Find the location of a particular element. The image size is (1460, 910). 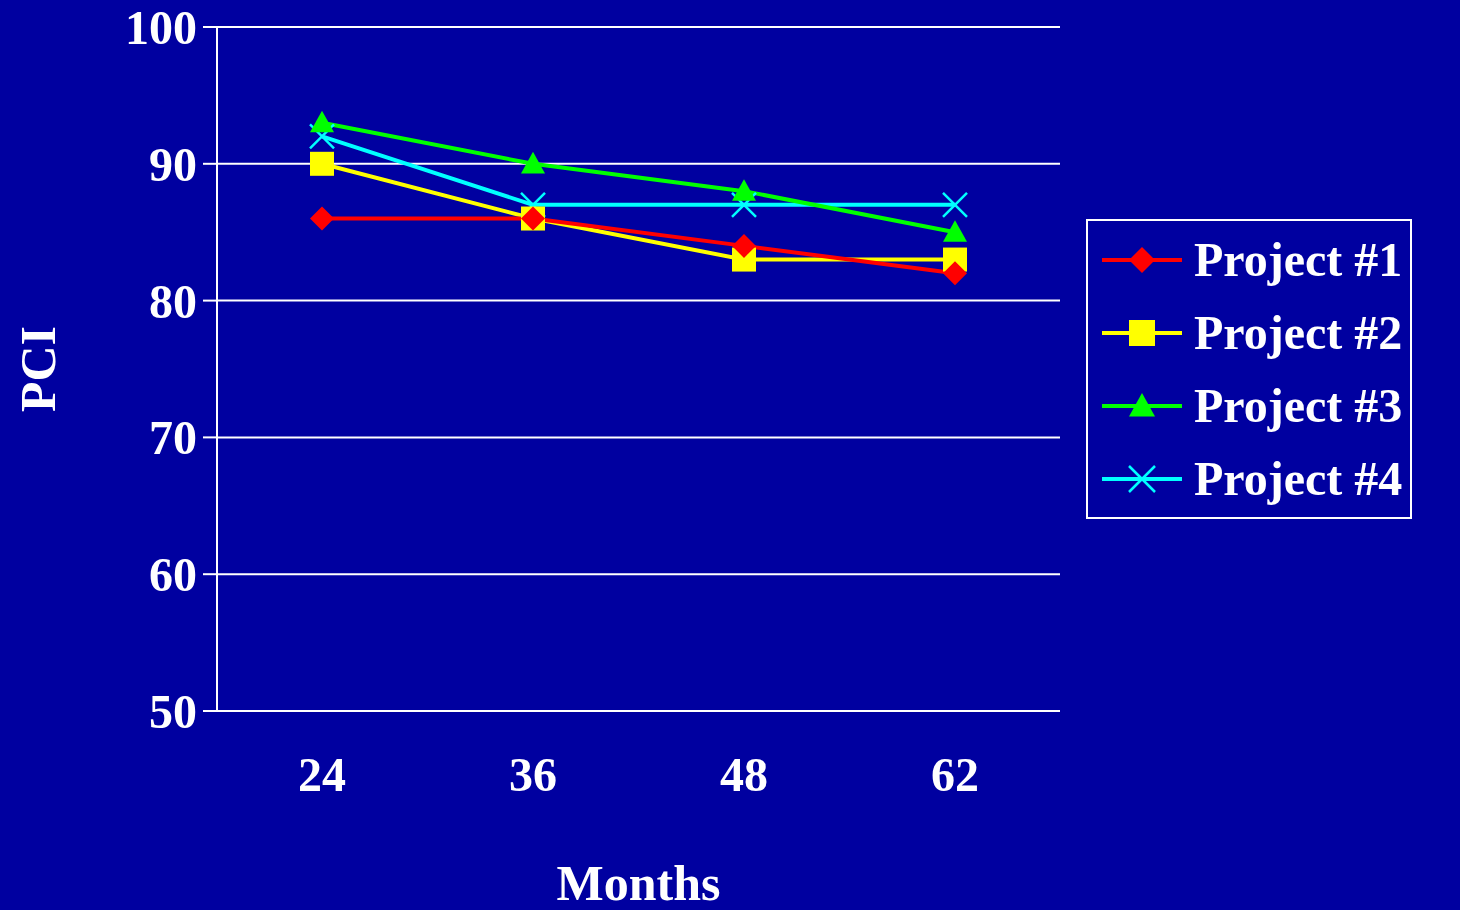

legend-label: Project #1 is located at coordinates (1298, 259).